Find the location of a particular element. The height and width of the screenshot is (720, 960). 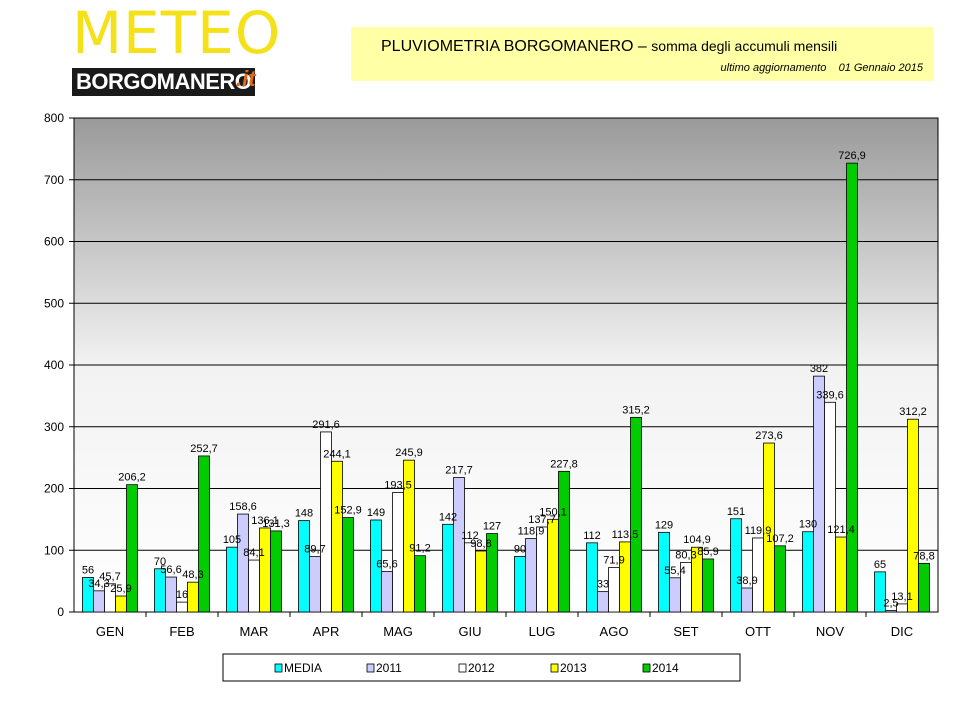

data-label: 78,8 is located at coordinates (923, 556).